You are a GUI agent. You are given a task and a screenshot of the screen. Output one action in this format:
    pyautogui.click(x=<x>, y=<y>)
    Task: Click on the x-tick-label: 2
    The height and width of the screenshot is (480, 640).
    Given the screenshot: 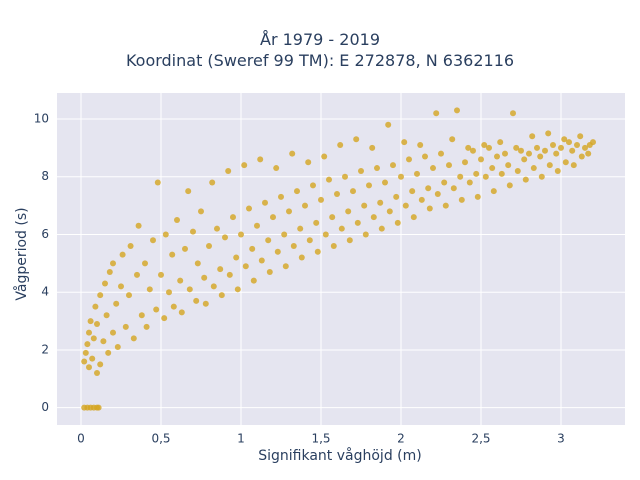 What is the action you would take?
    pyautogui.click(x=401, y=439)
    